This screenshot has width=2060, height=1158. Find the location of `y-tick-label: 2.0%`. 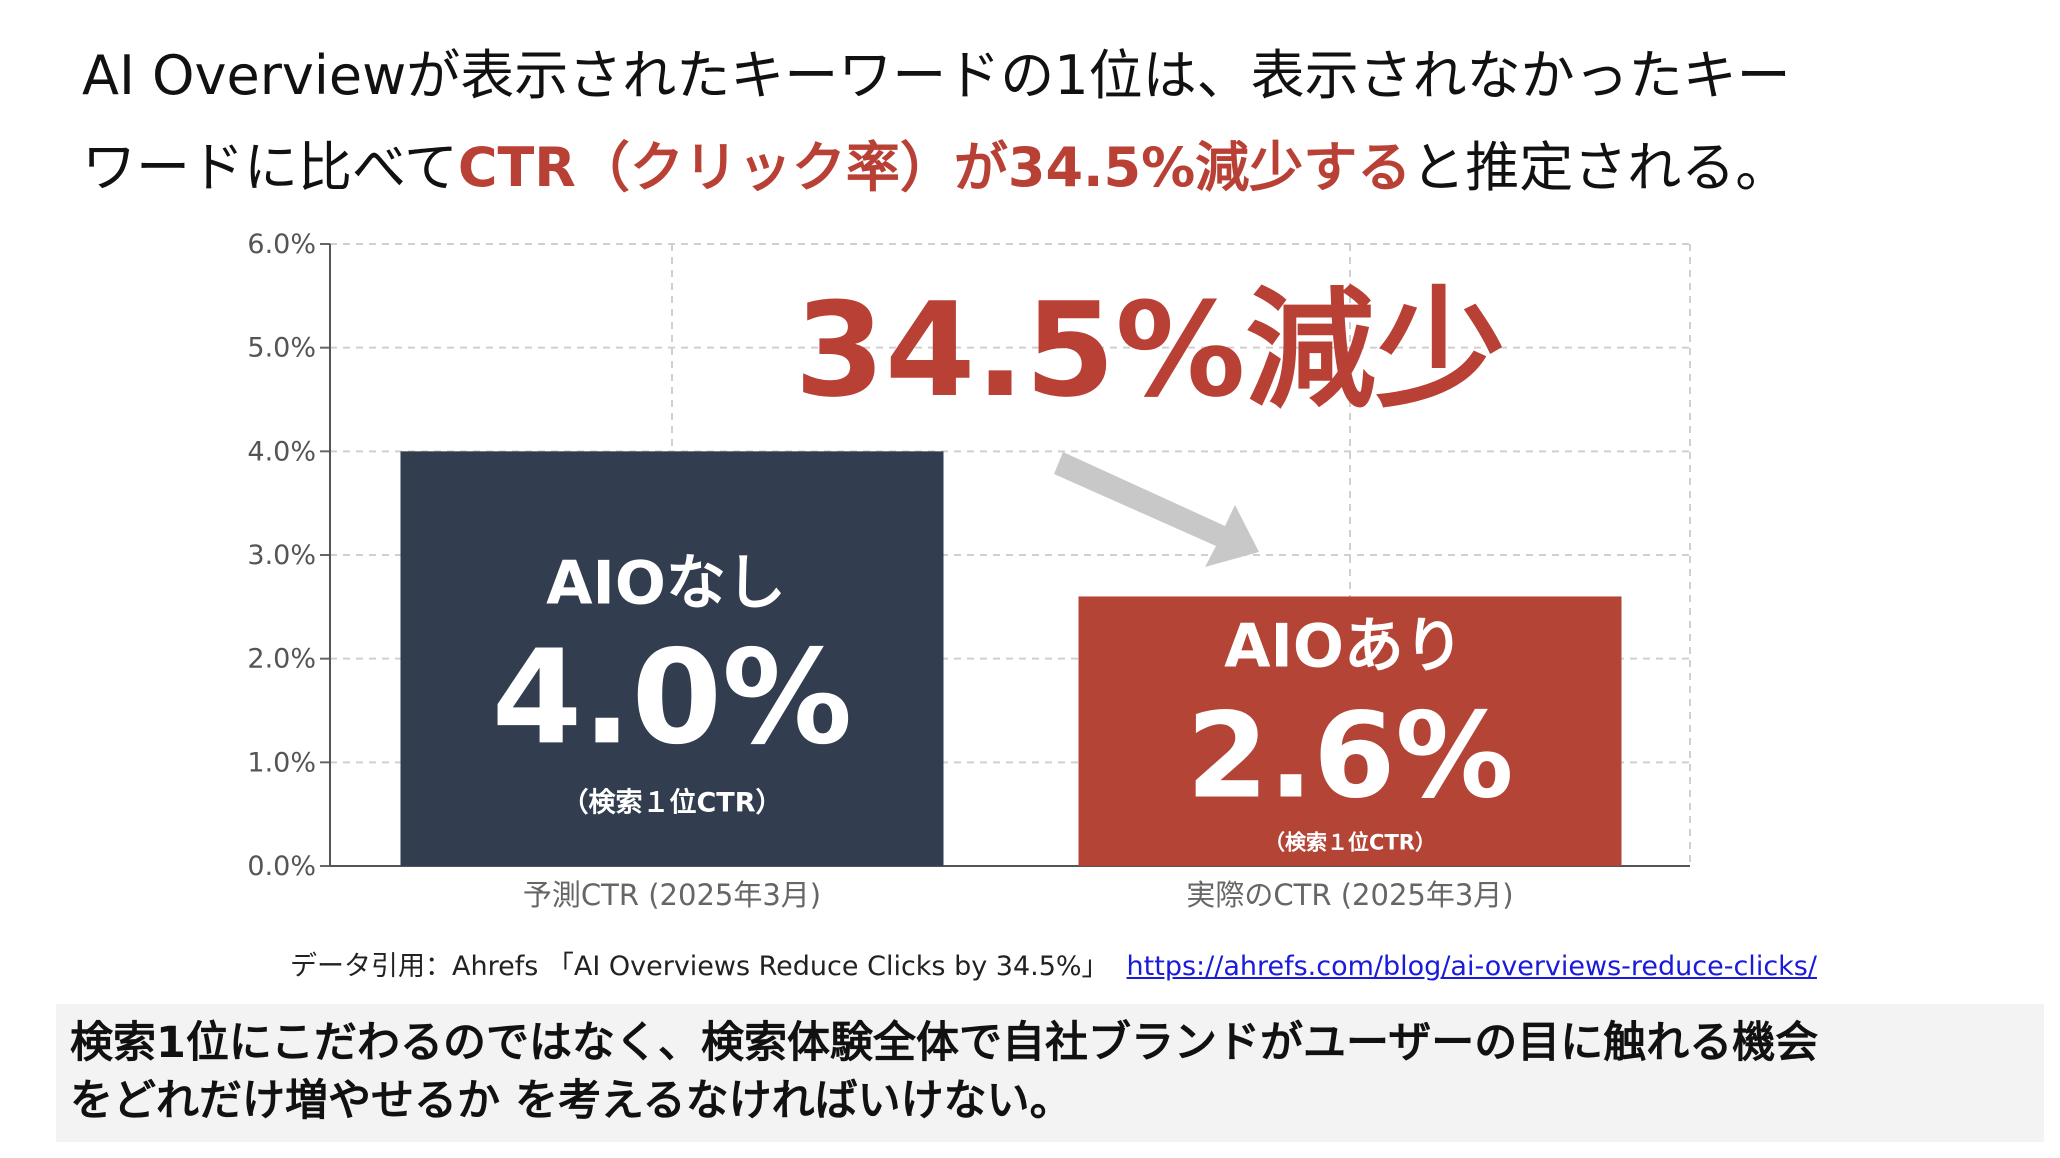

y-tick-label: 2.0% is located at coordinates (281, 659).